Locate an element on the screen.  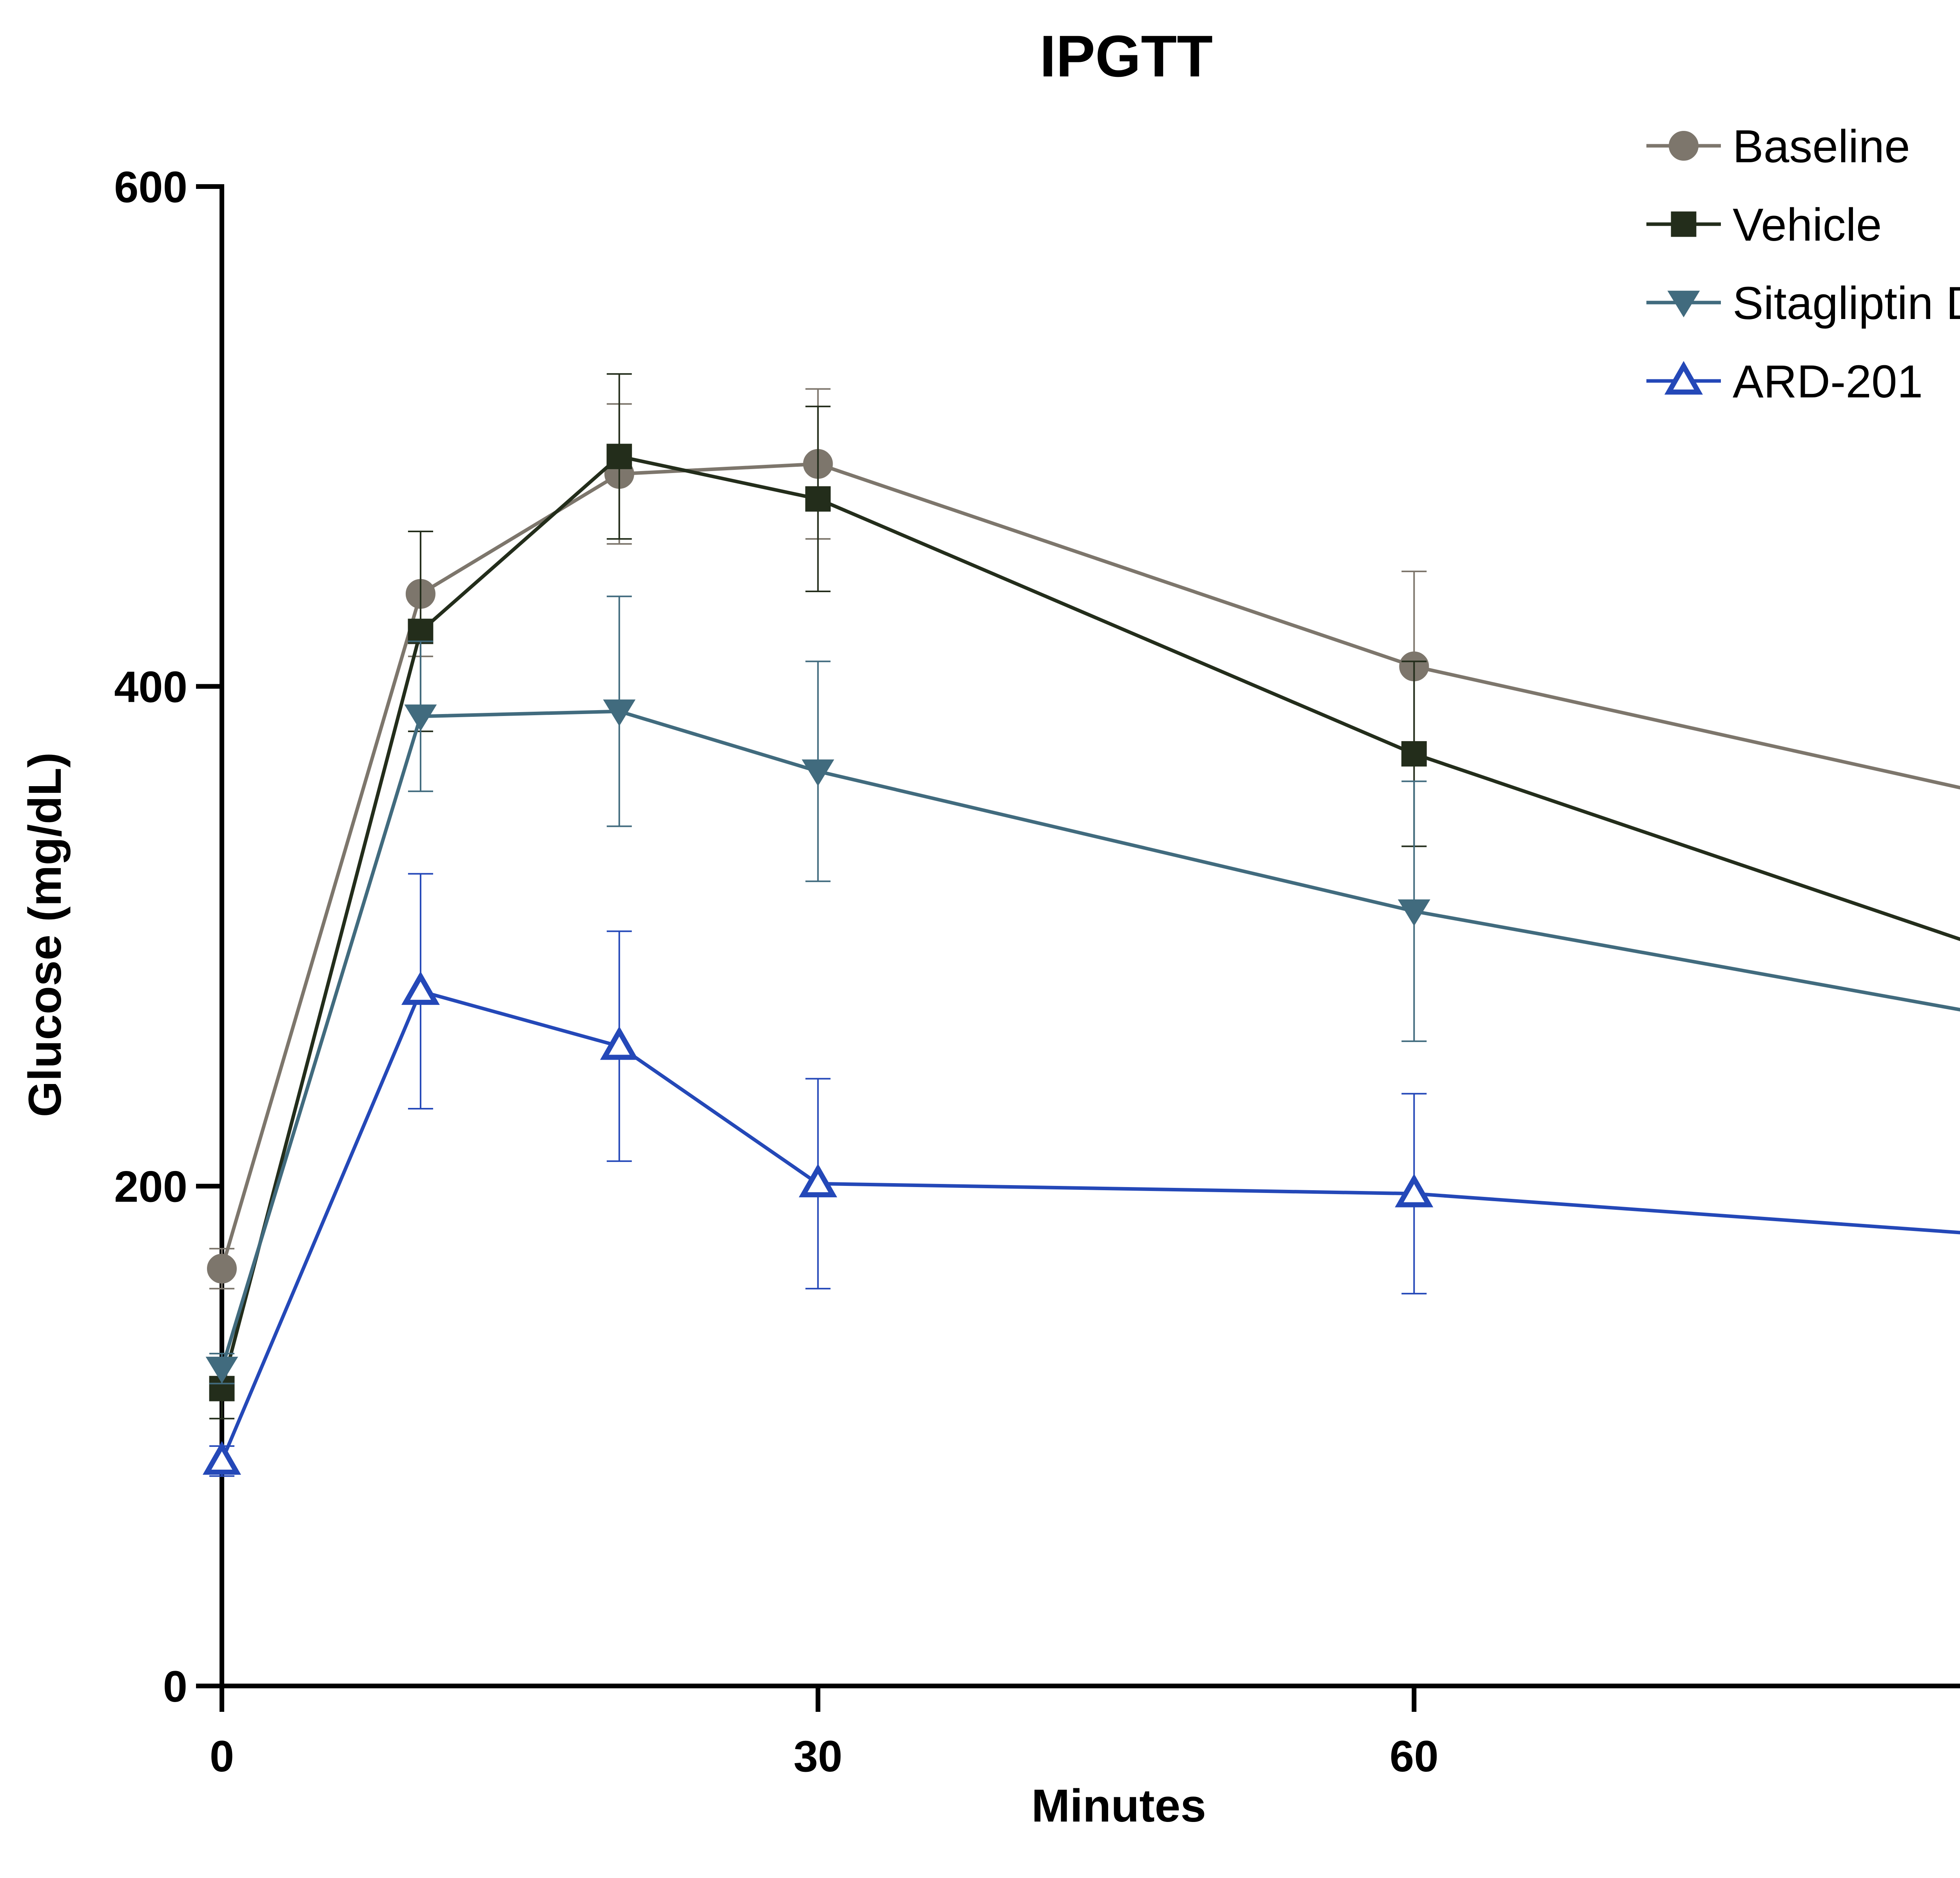
legend-label: Baseline is located at coordinates (1822, 146).